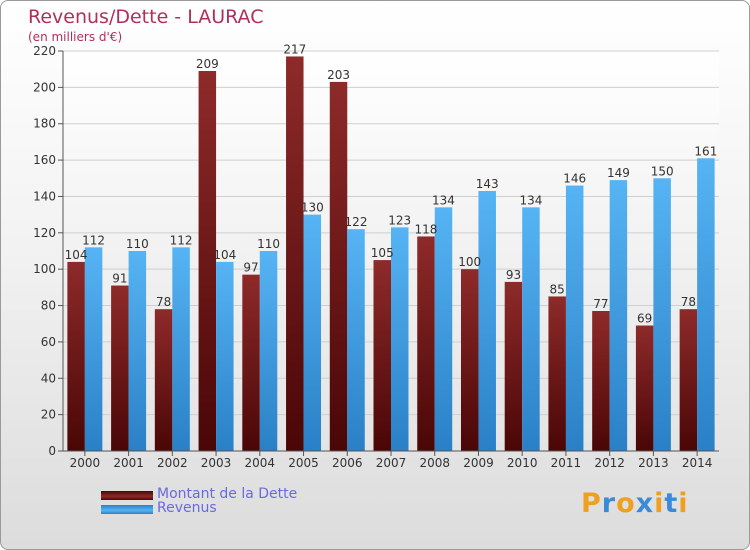 The width and height of the screenshot is (750, 550). What do you see at coordinates (697, 463) in the screenshot?
I see `x-tick-label: 2014` at bounding box center [697, 463].